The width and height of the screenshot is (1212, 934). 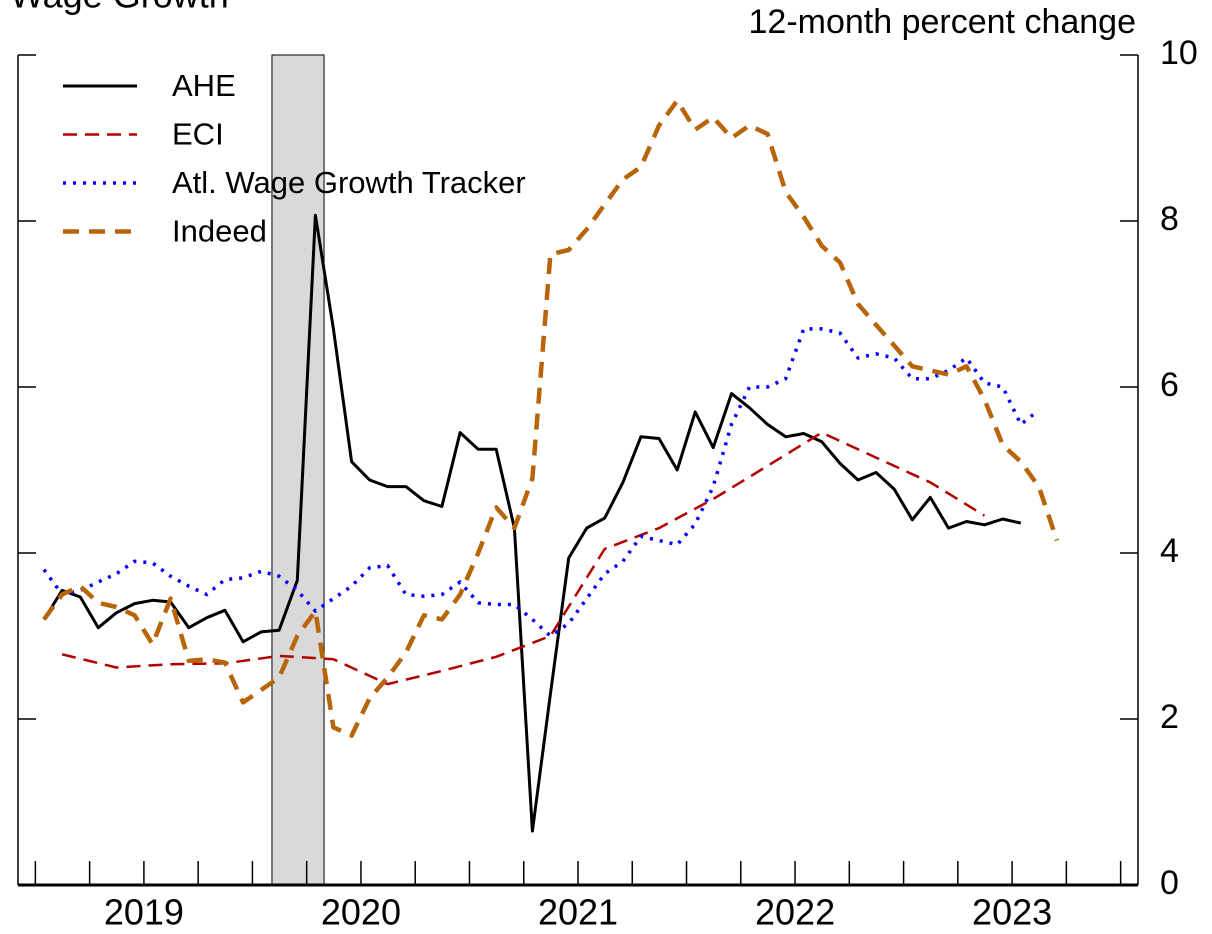 What do you see at coordinates (219, 231) in the screenshot?
I see `legend-label: Indeed` at bounding box center [219, 231].